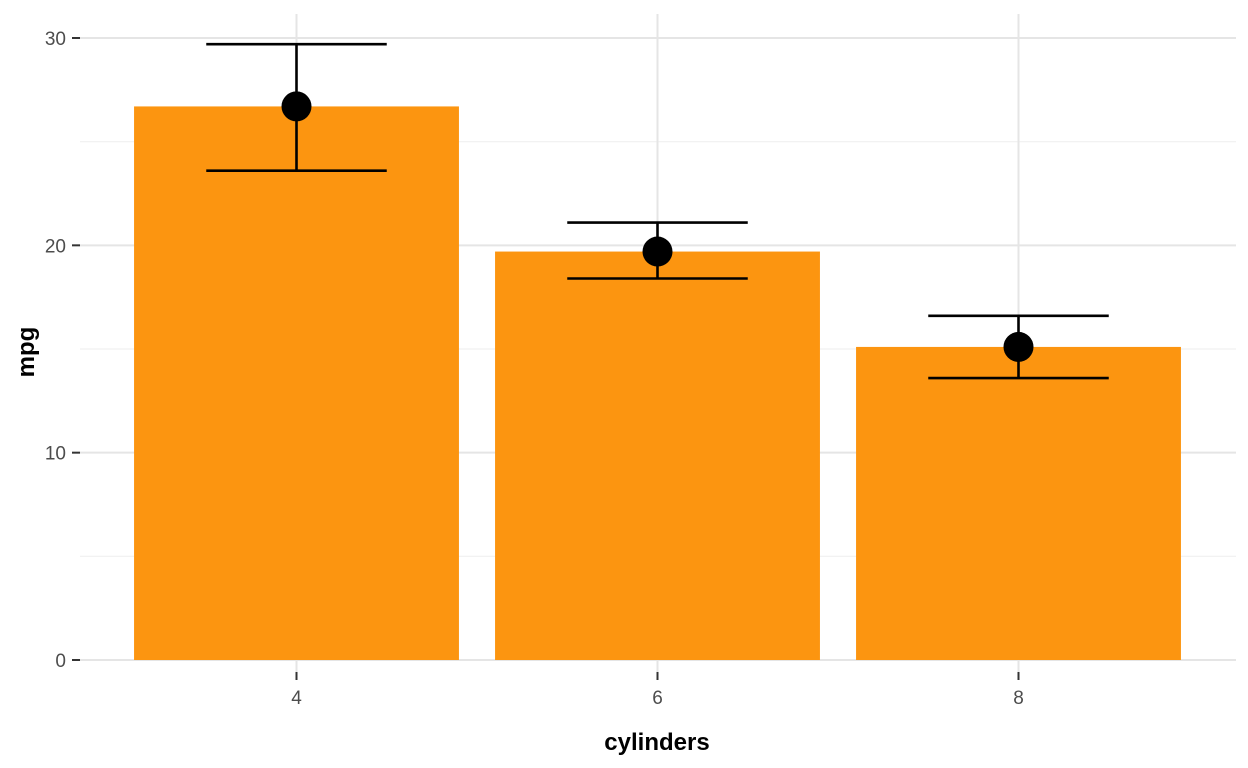 The image size is (1248, 768). What do you see at coordinates (60, 661) in the screenshot?
I see `y-tick-label: 0` at bounding box center [60, 661].